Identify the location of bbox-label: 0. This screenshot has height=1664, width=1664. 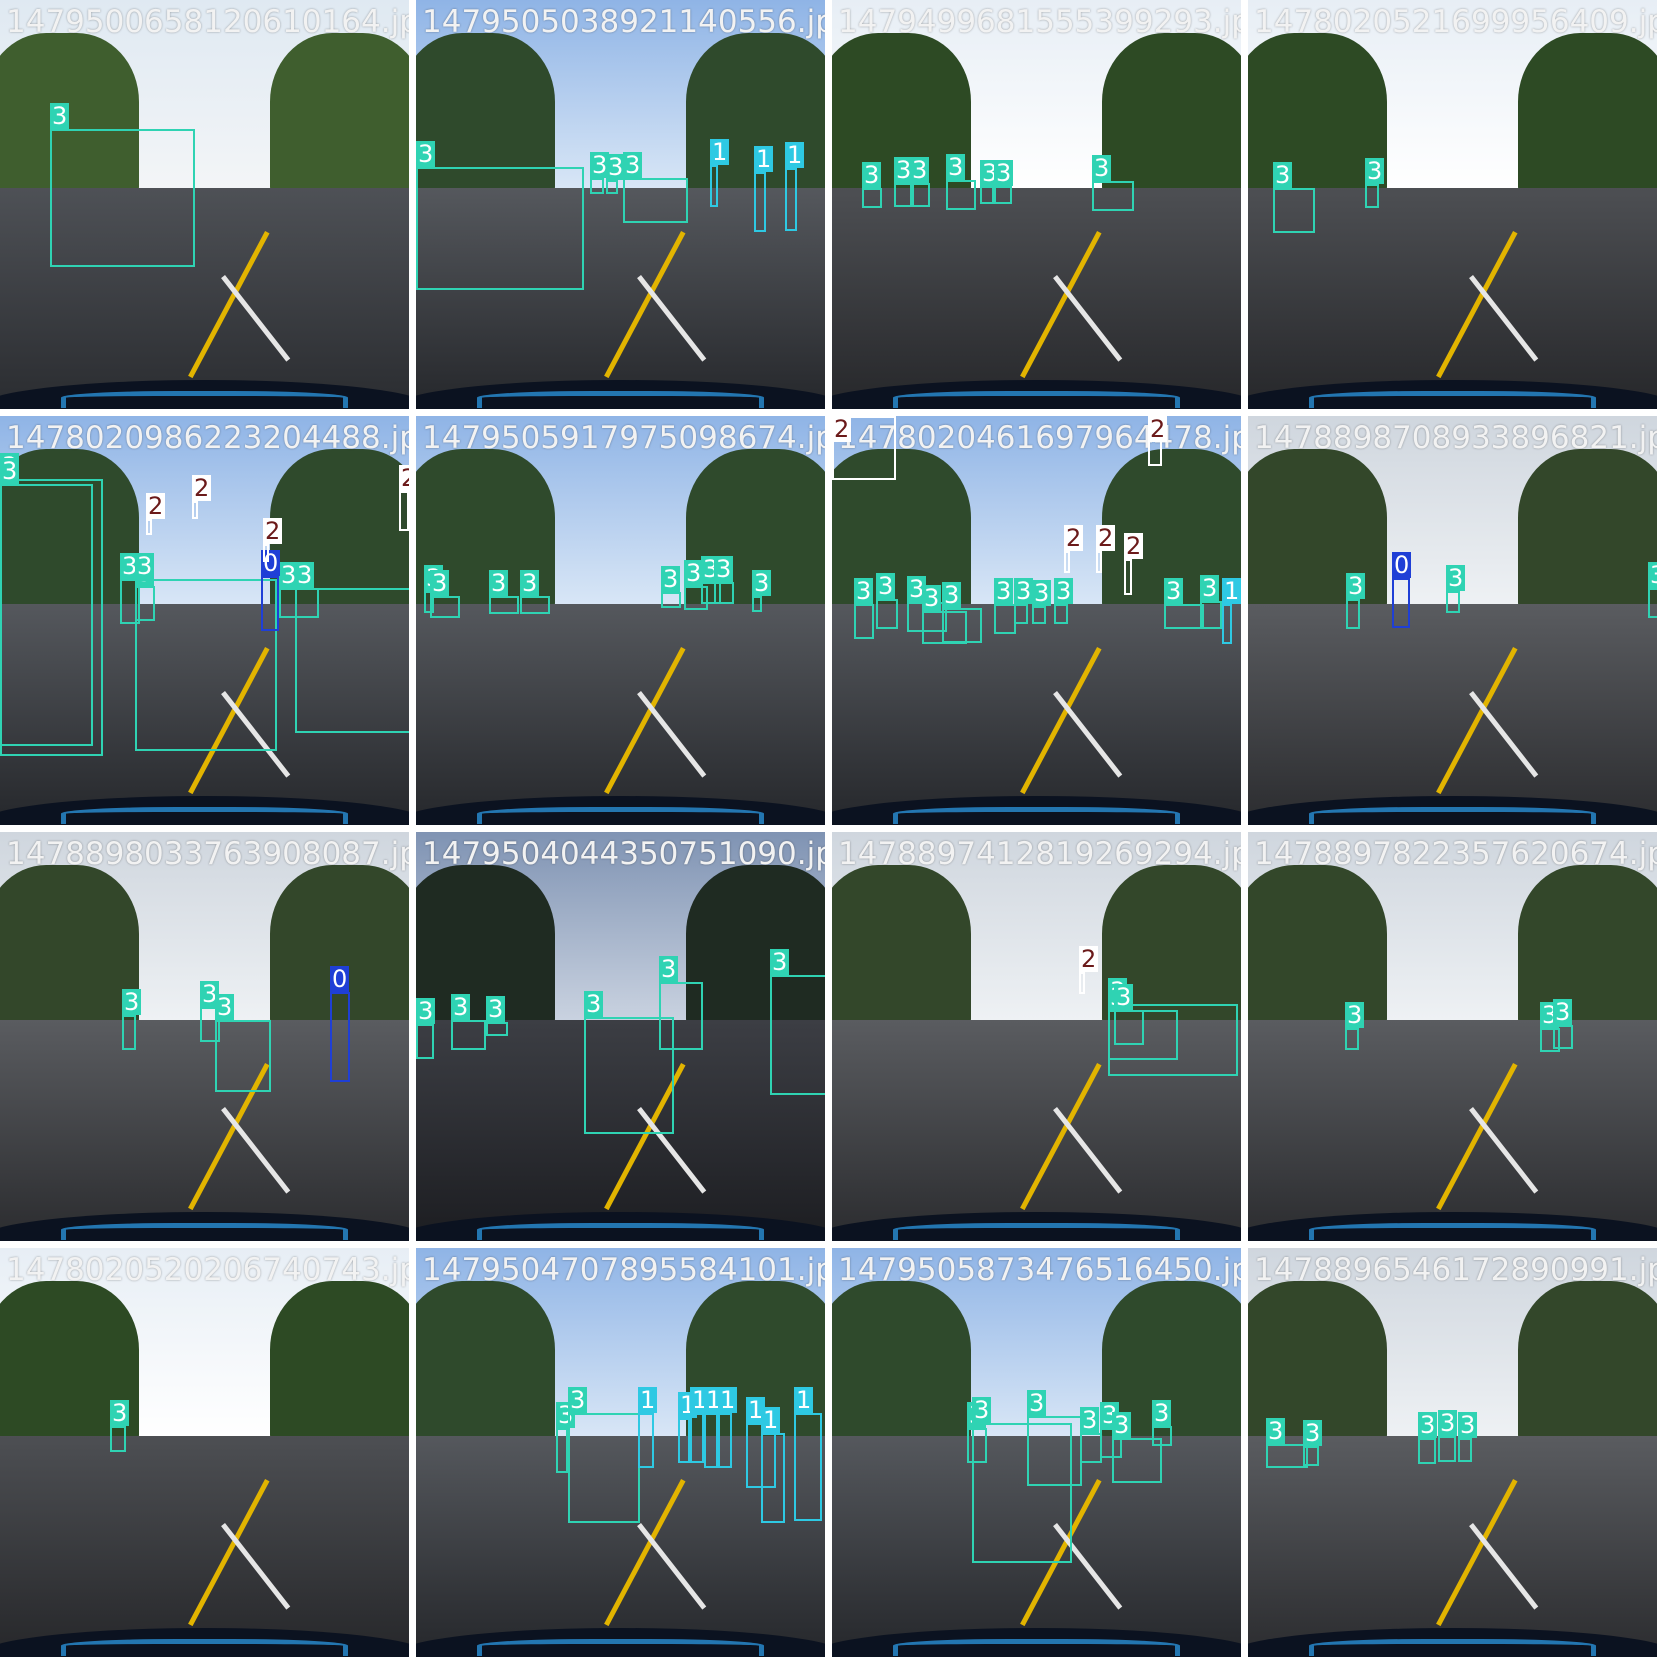
(271, 563).